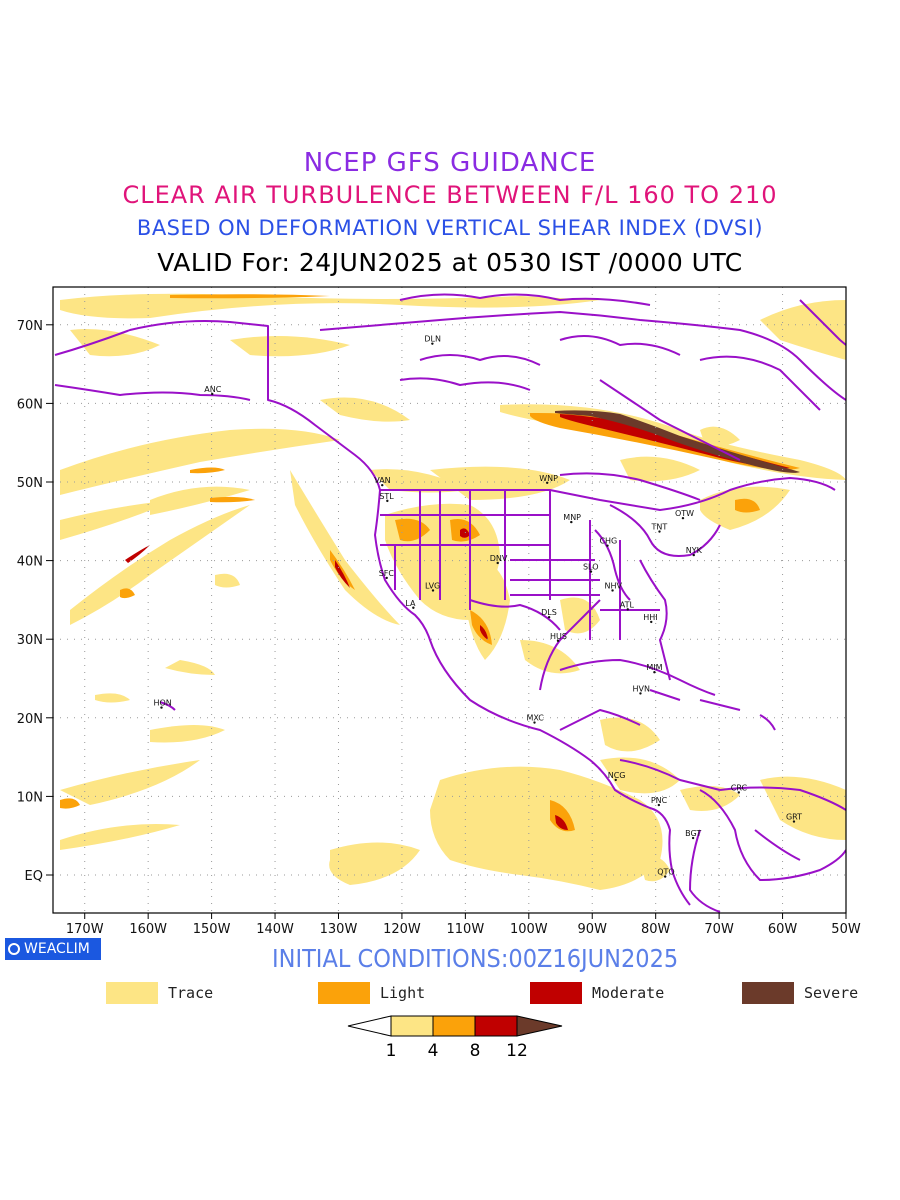 This screenshot has height=1200, width=900. What do you see at coordinates (148, 929) in the screenshot?
I see `lon-tick-label: 160W` at bounding box center [148, 929].